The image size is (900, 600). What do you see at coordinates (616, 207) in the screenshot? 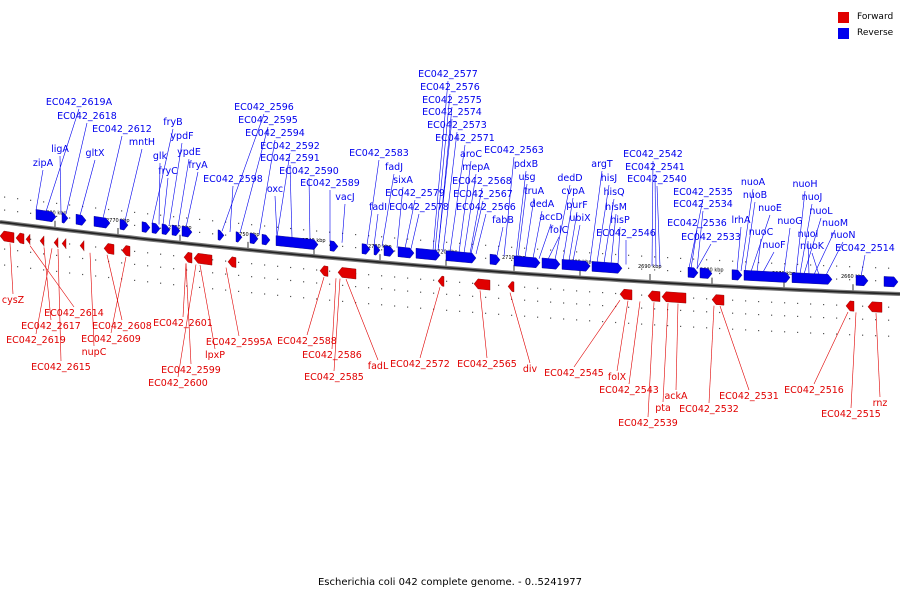
I see `reverse-gene-label: hisM` at bounding box center [616, 207].